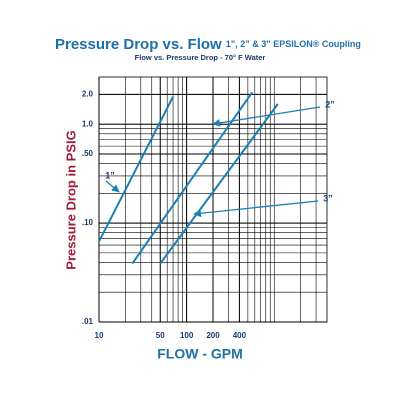 Image resolution: width=400 pixels, height=400 pixels. What do you see at coordinates (200, 57) in the screenshot?
I see `chart-subtitle: Flow vs. Pressure Drop - 70° F Water` at bounding box center [200, 57].